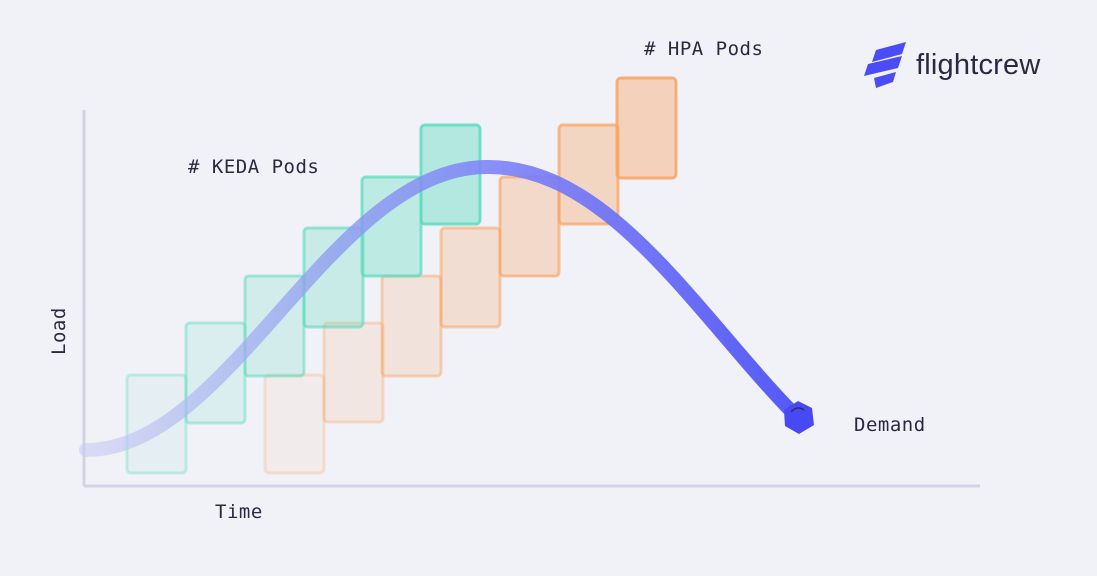  Describe the element at coordinates (254, 167) in the screenshot. I see `keda-pods-label: # KEDA Pods` at that location.